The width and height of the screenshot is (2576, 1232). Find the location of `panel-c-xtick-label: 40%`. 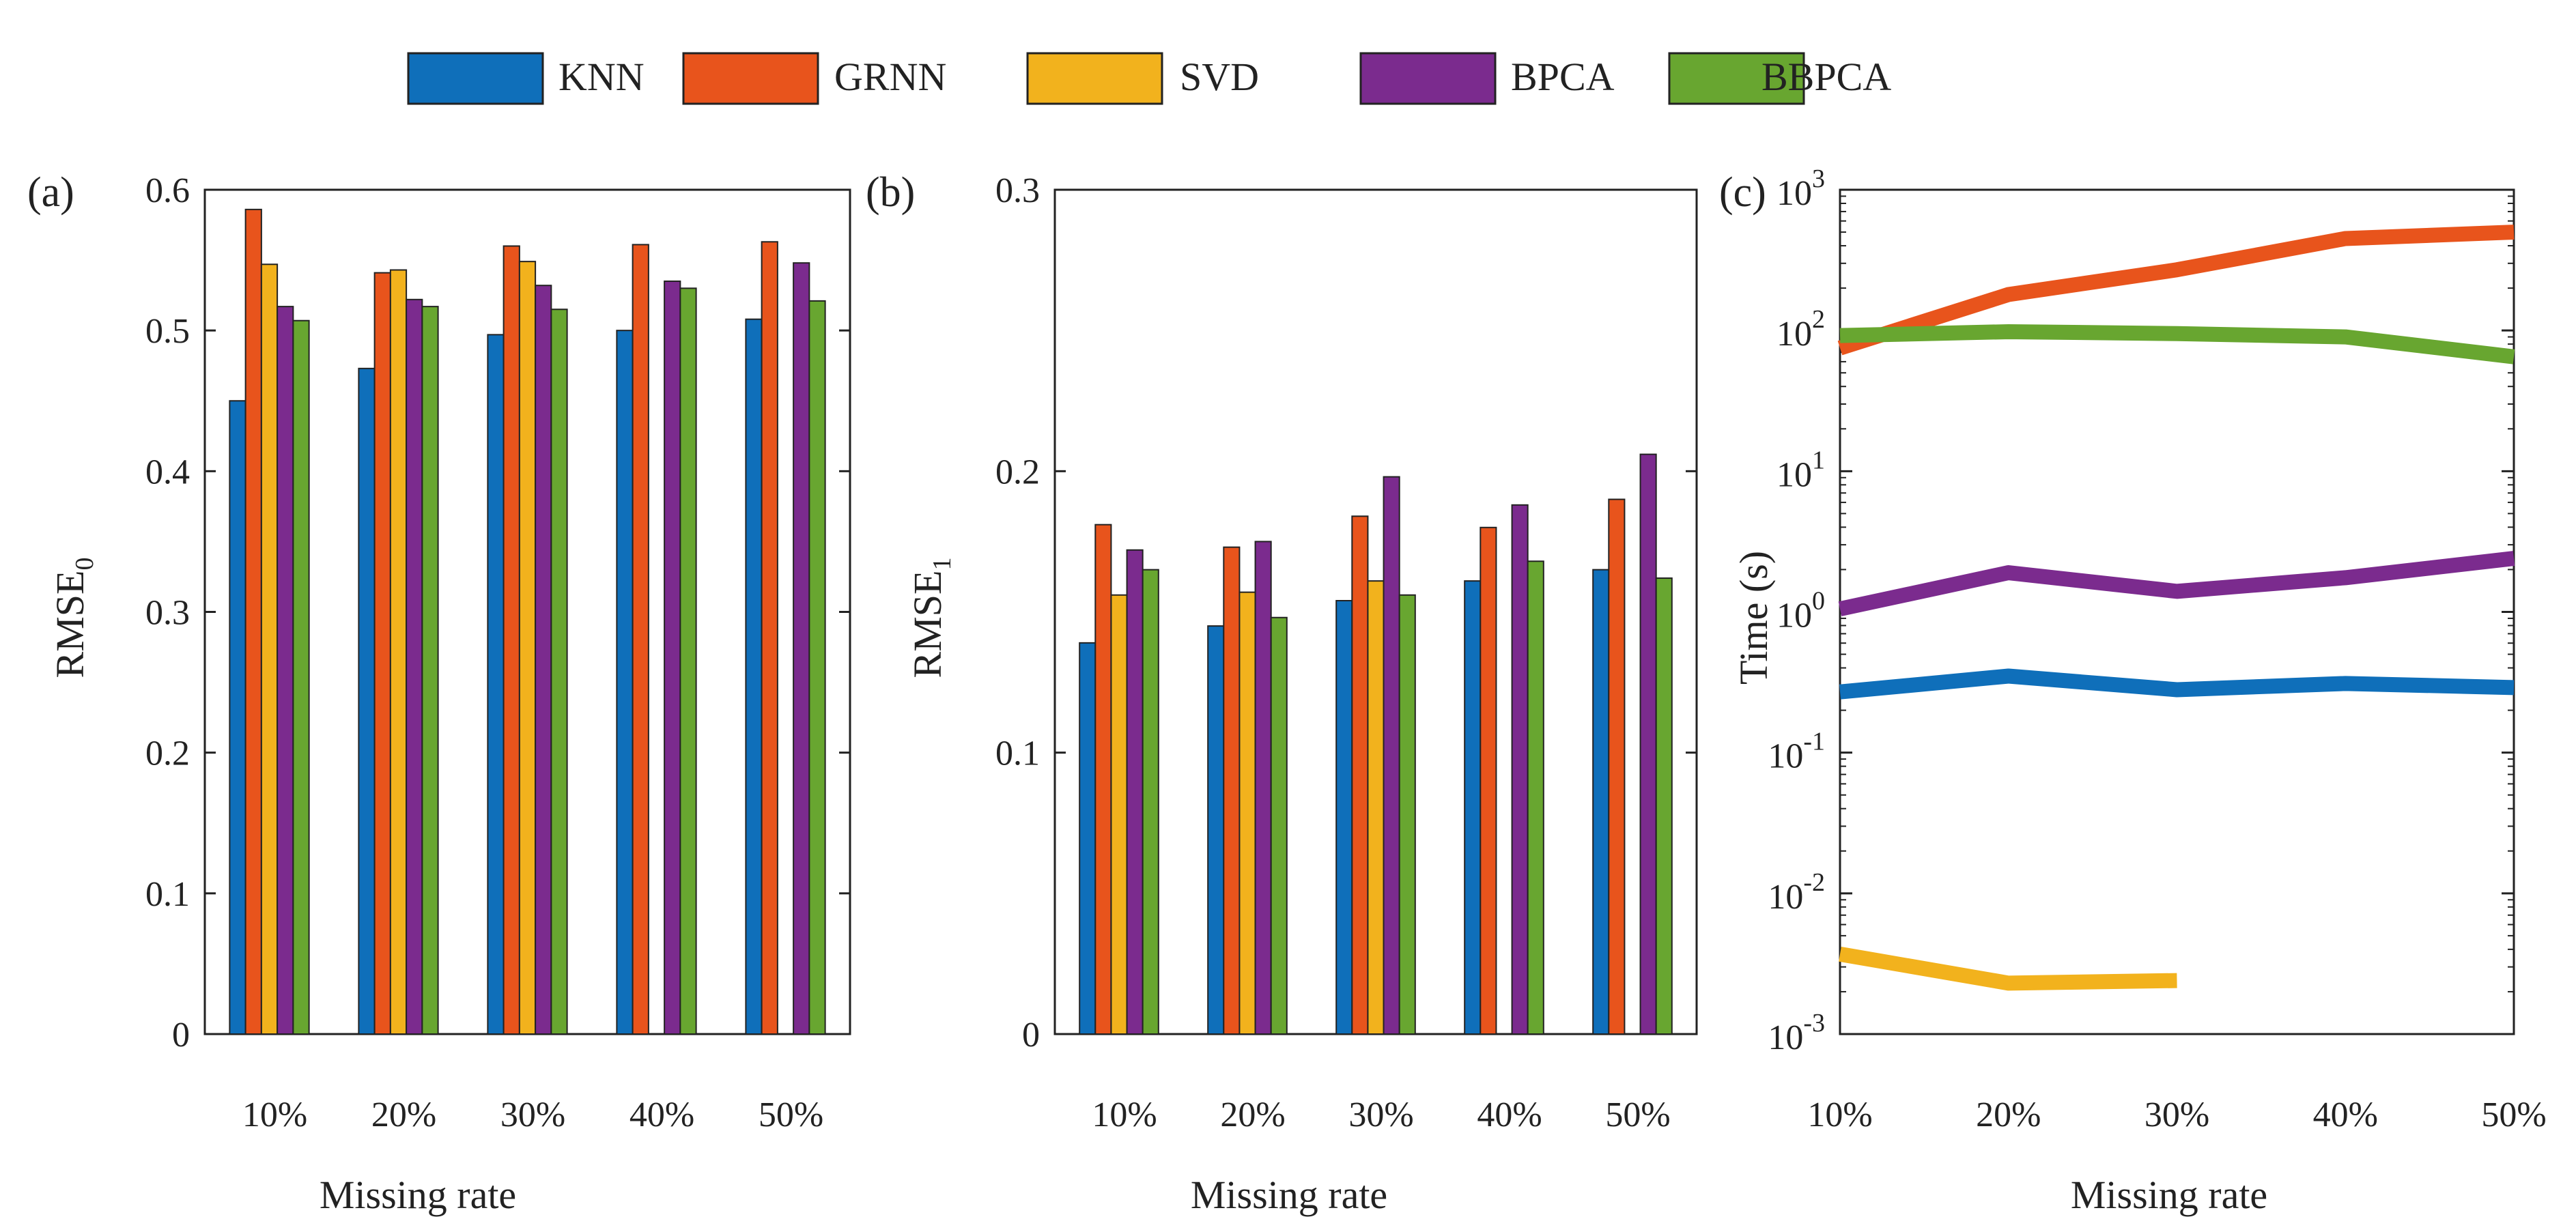

panel-c-xtick-label: 40% is located at coordinates (2345, 1114).